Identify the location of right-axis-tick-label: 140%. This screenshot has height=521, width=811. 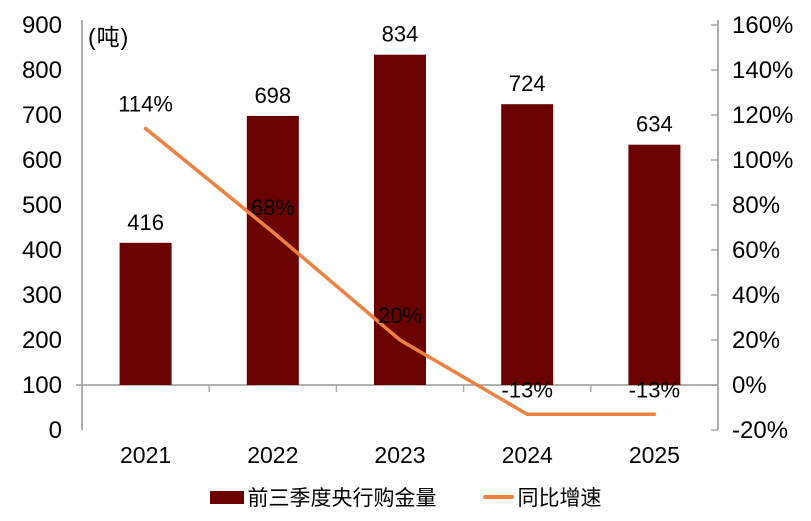
(762, 70).